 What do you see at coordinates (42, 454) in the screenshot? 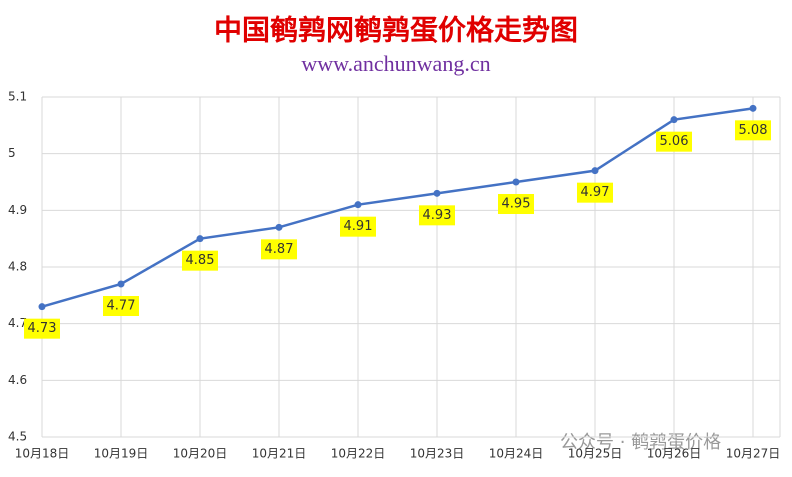
I see `x-tick-label: 10月18日` at bounding box center [42, 454].